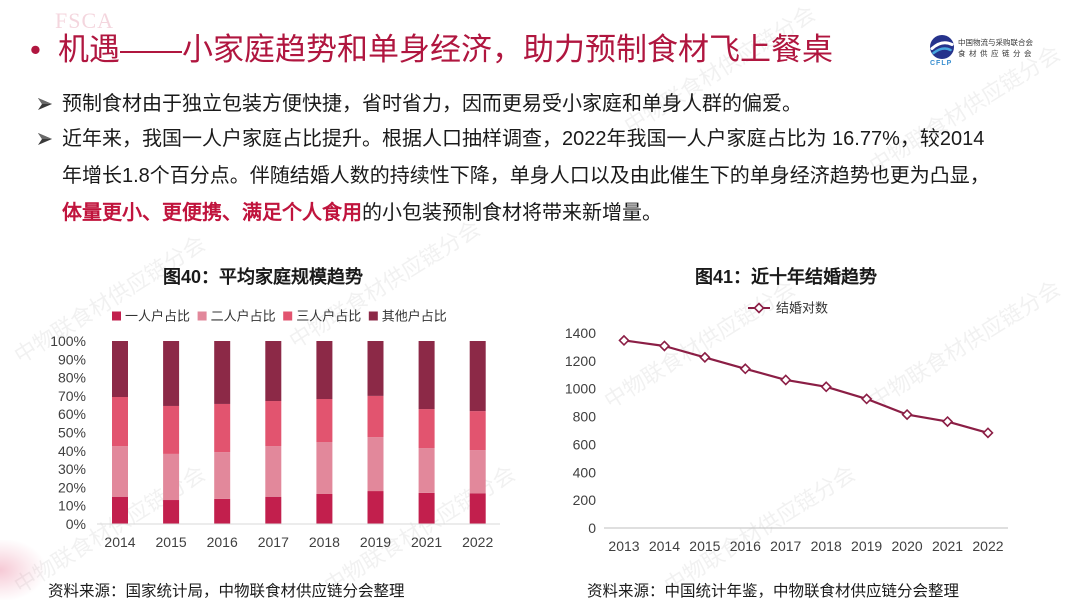 The width and height of the screenshot is (1080, 607). I want to click on chart-source: 资料来源：国家统计局，中物联食材供应链分会整理, so click(226, 591).